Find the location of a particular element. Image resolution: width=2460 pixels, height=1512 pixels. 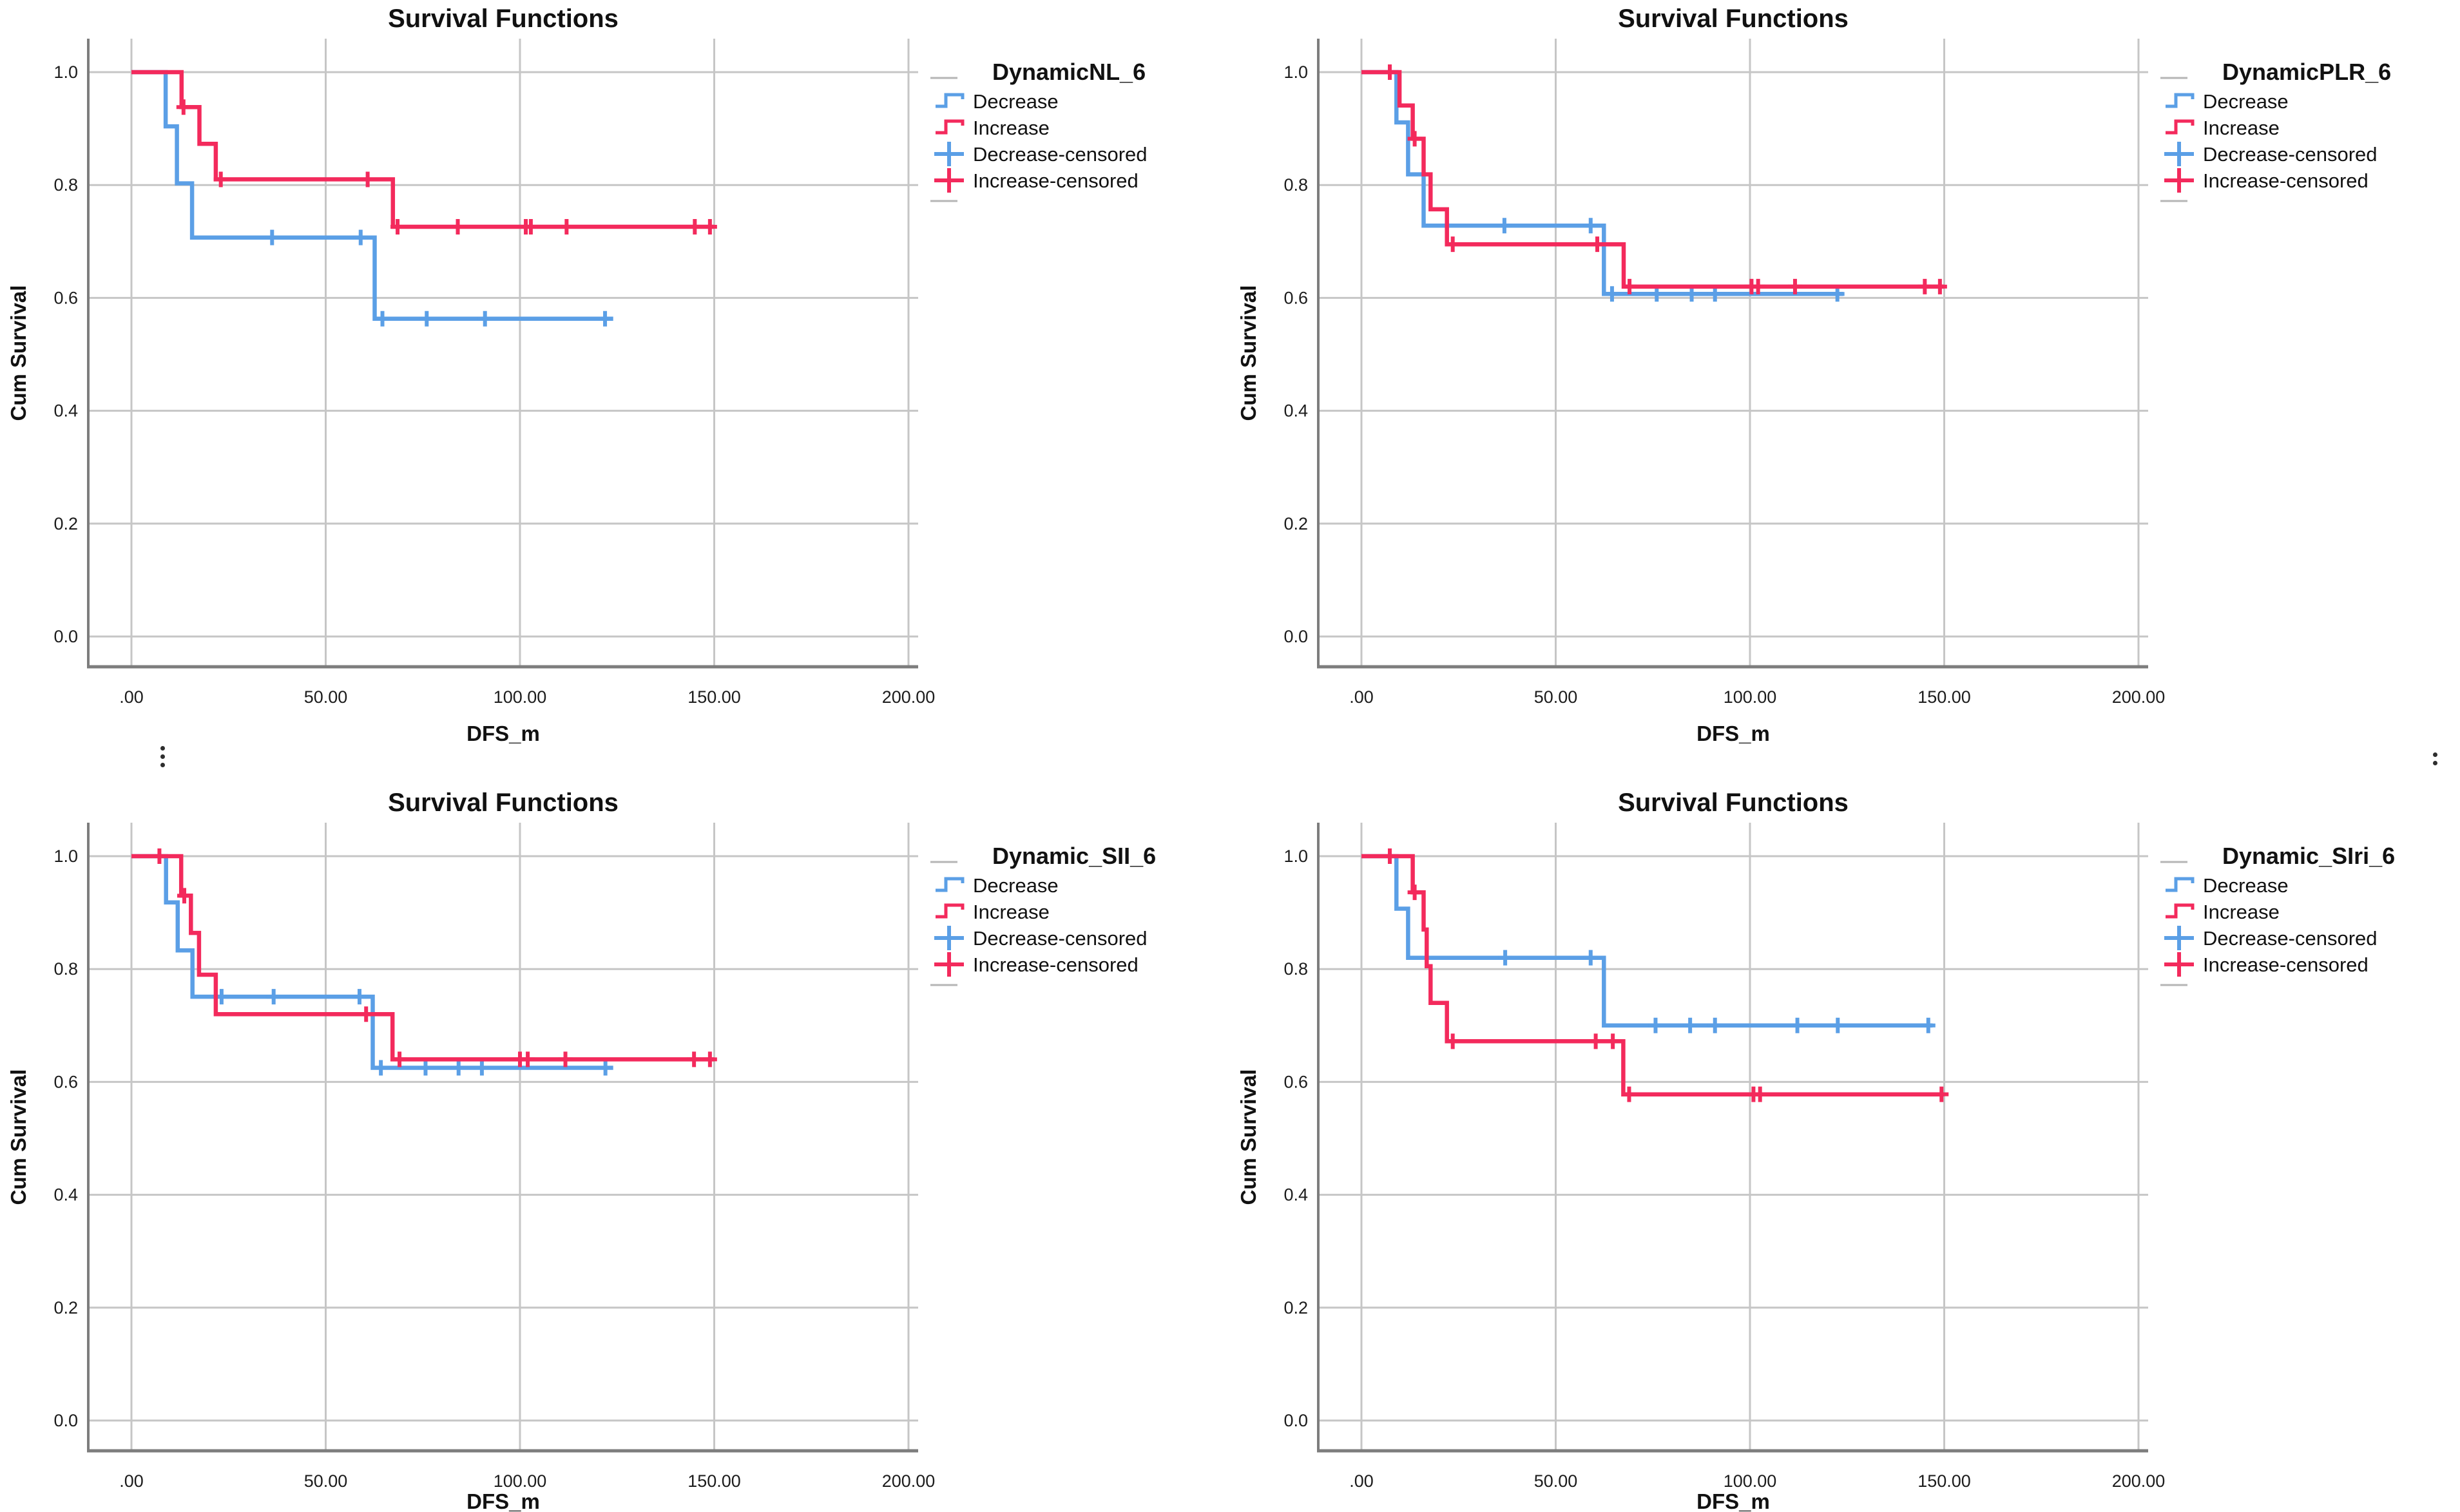

x-tick-label: 100.00 is located at coordinates (1750, 697).